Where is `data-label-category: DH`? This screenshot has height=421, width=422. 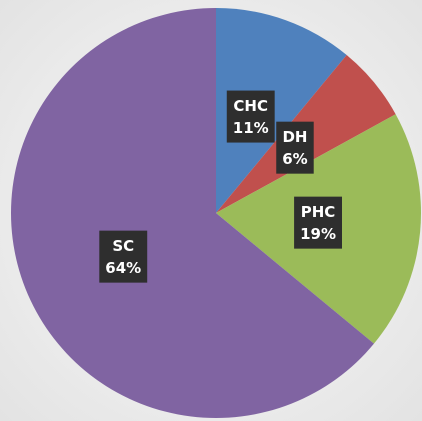
data-label-category: DH is located at coordinates (294, 137).